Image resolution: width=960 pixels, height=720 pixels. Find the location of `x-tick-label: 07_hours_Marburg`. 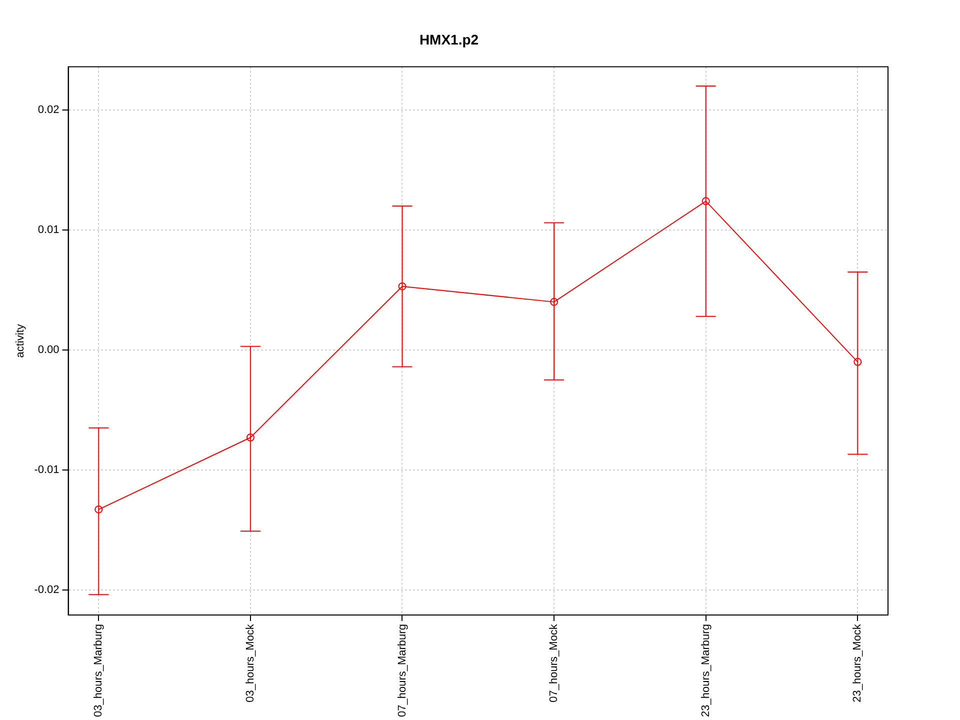

x-tick-label: 07_hours_Marburg is located at coordinates (402, 671).